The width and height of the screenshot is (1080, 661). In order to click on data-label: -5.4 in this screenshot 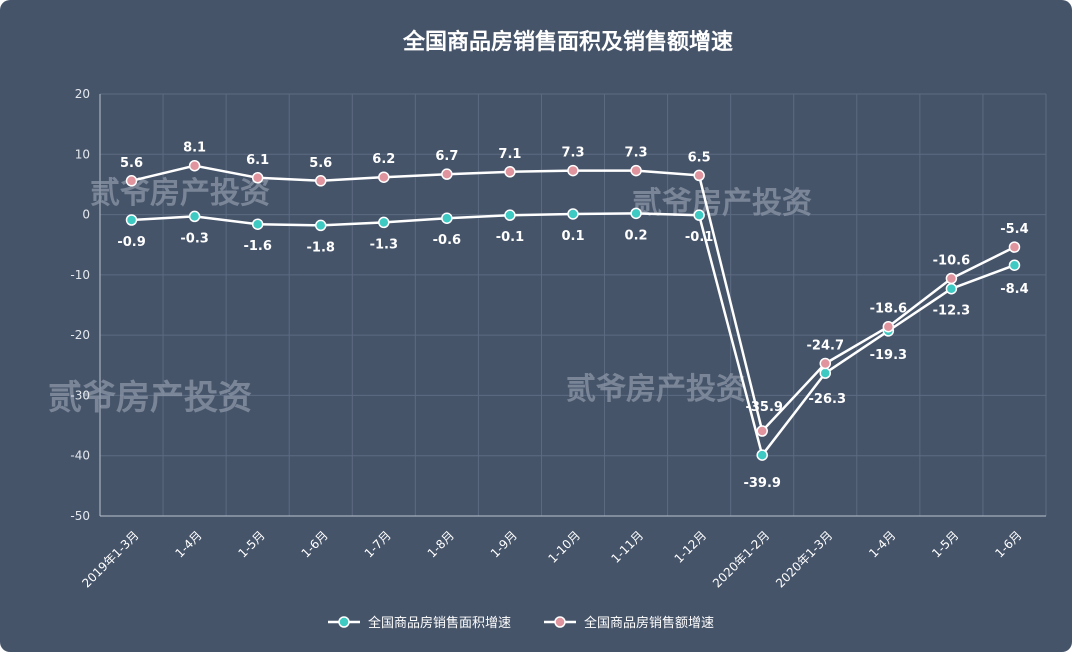, I will do `click(1014, 229)`.